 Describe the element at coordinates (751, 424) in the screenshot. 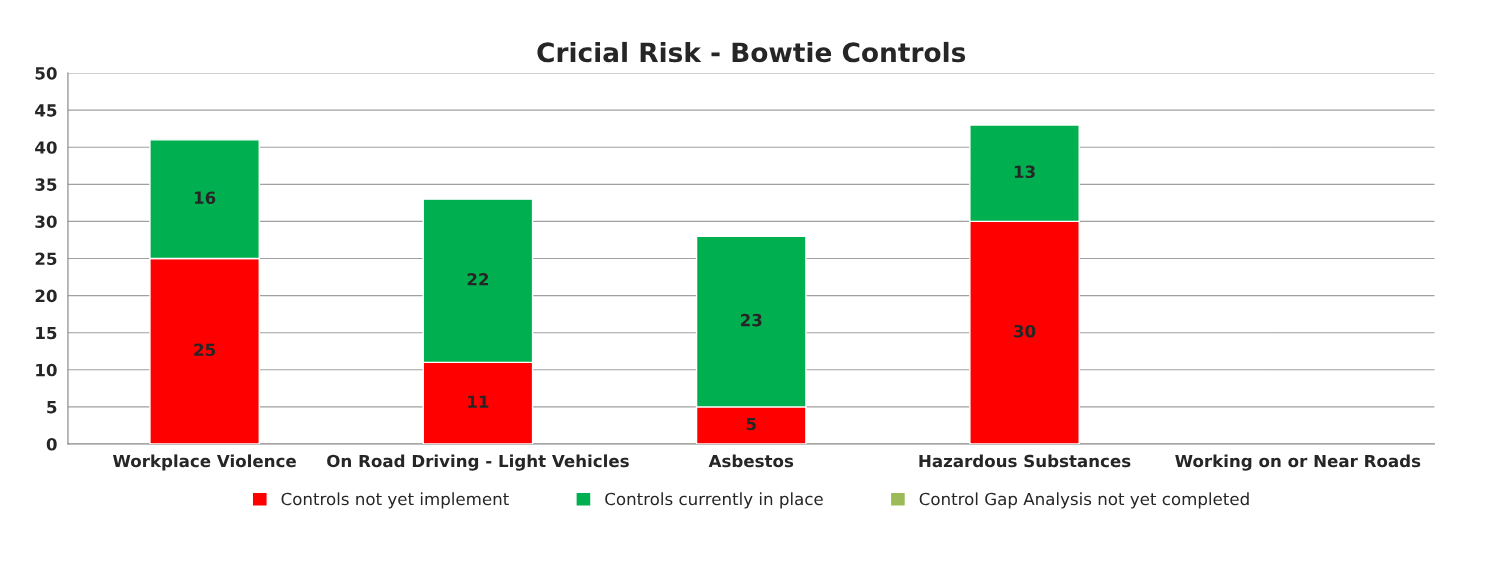

I see `data-label: 5` at that location.